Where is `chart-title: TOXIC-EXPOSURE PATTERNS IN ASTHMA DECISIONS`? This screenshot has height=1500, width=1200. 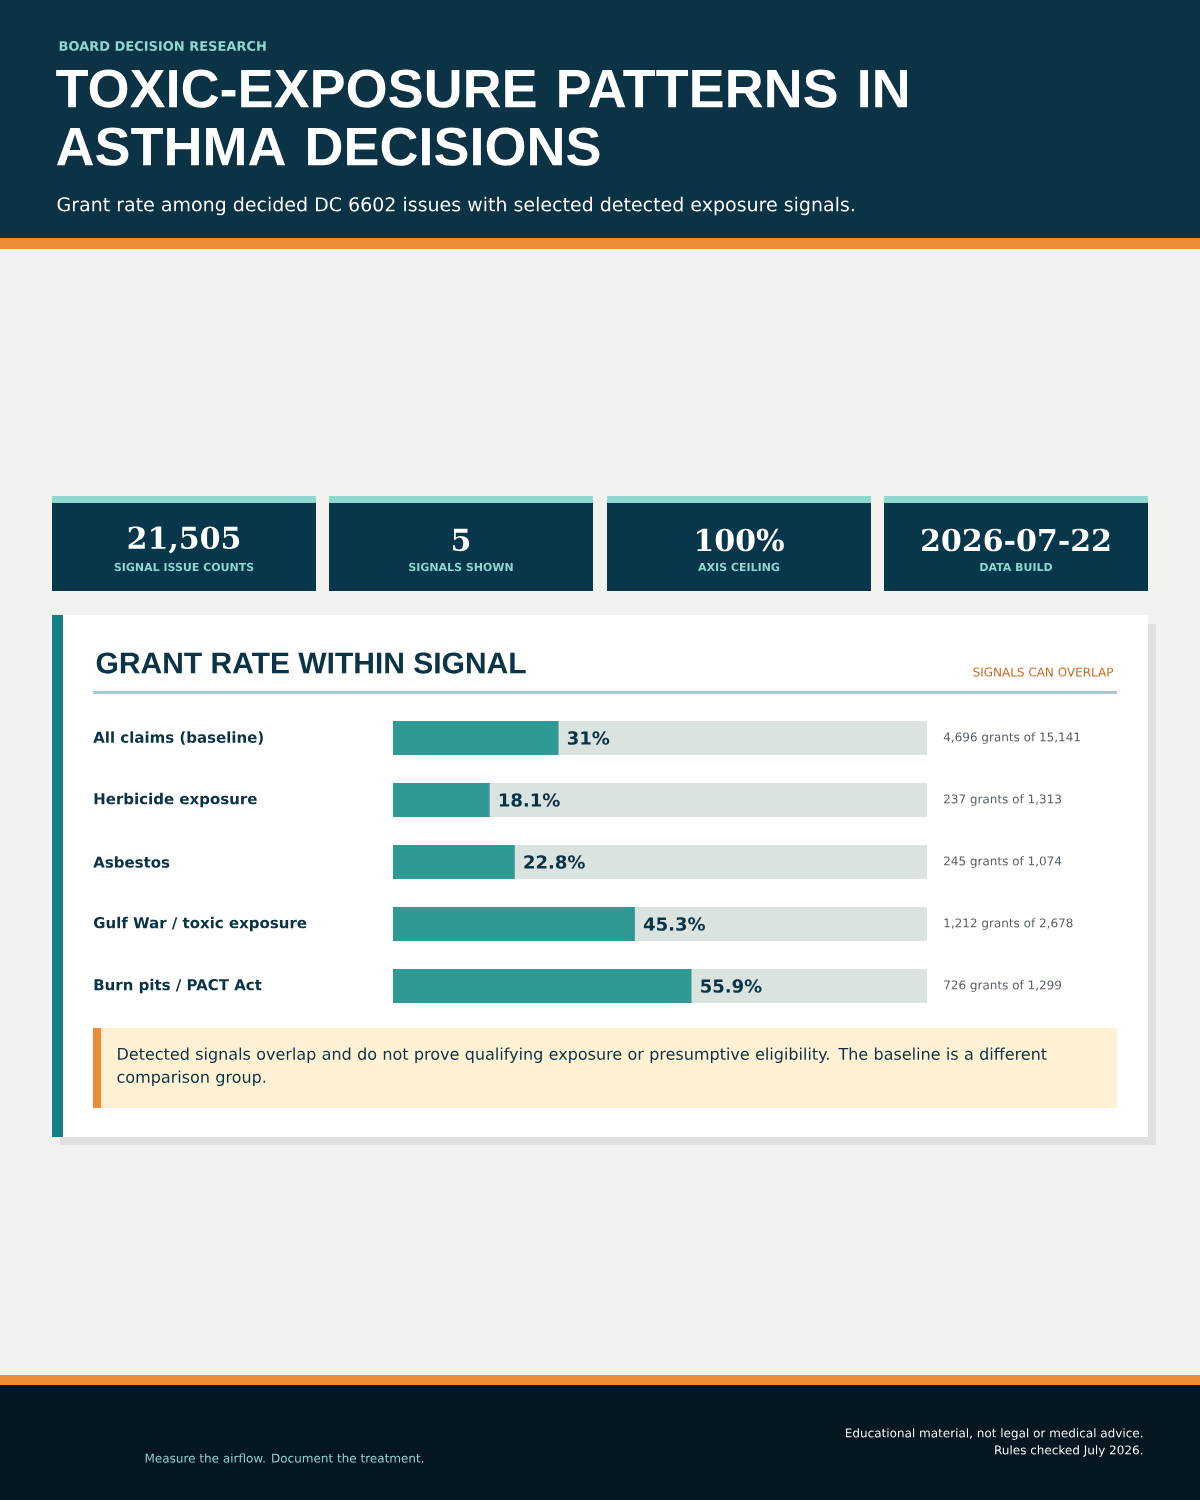
chart-title: TOXIC-EXPOSURE PATTERNS IN ASTHMA DECISIONS is located at coordinates (481, 117).